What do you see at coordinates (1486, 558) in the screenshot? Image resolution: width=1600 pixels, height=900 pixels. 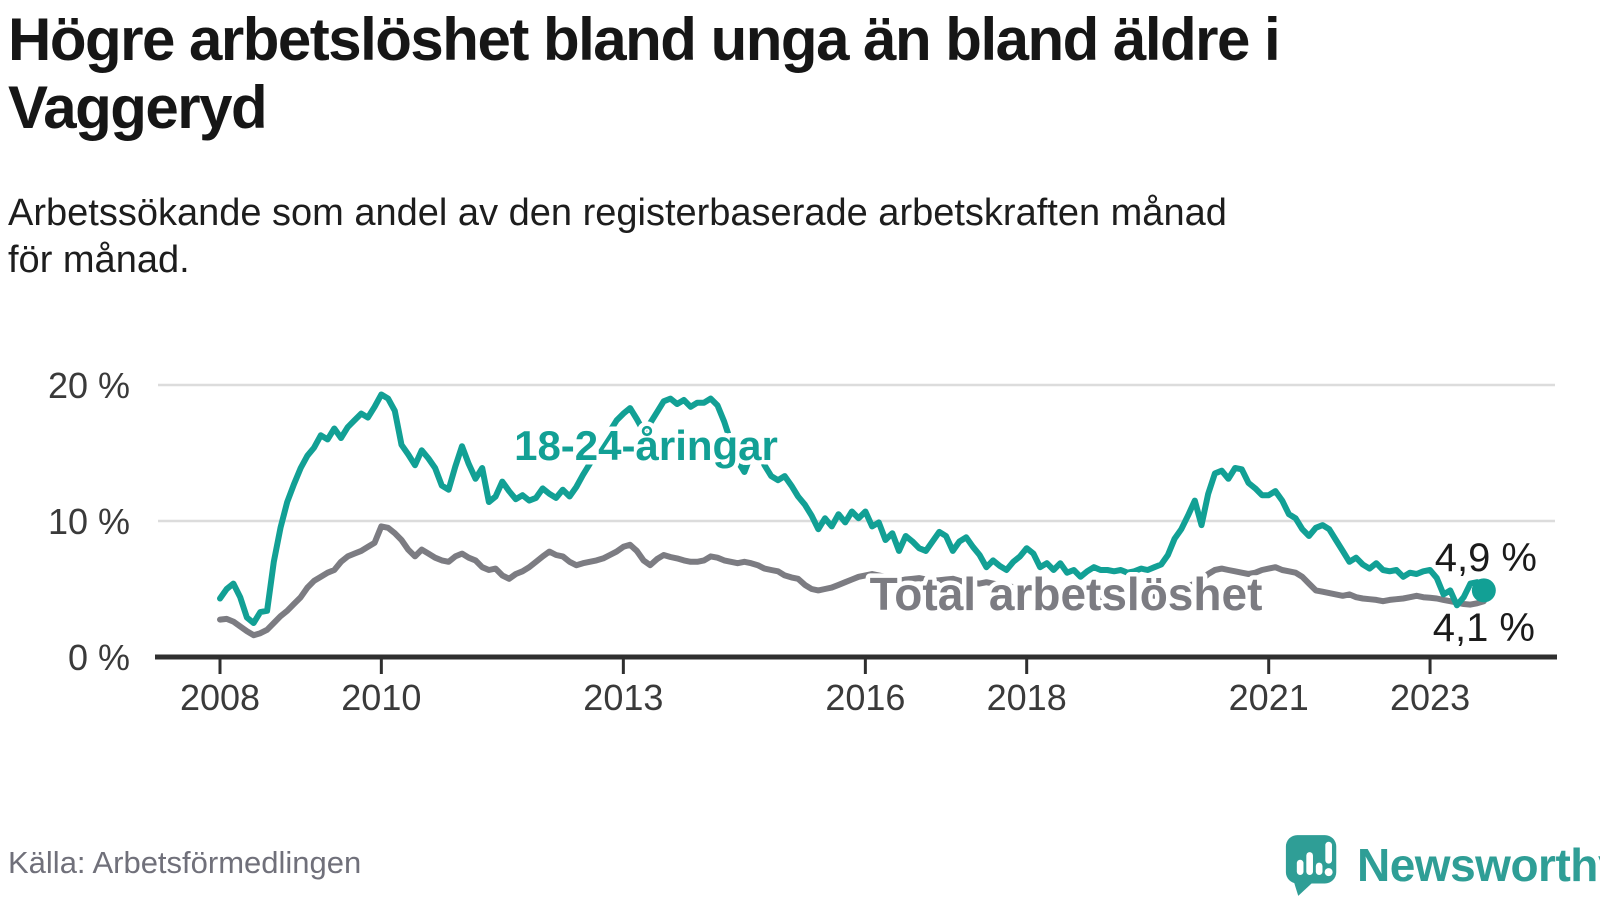 I see `end-value-label-youth: 4,9 %` at bounding box center [1486, 558].